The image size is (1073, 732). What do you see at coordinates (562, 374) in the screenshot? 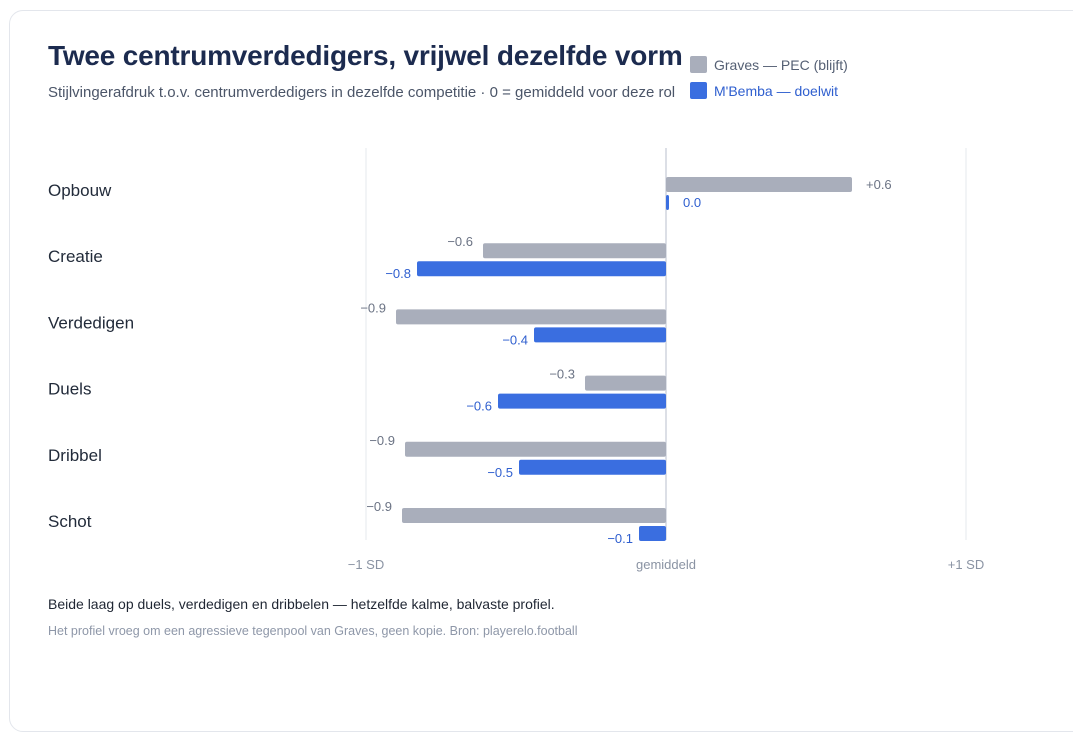
I see `value-label: −0.3` at bounding box center [562, 374].